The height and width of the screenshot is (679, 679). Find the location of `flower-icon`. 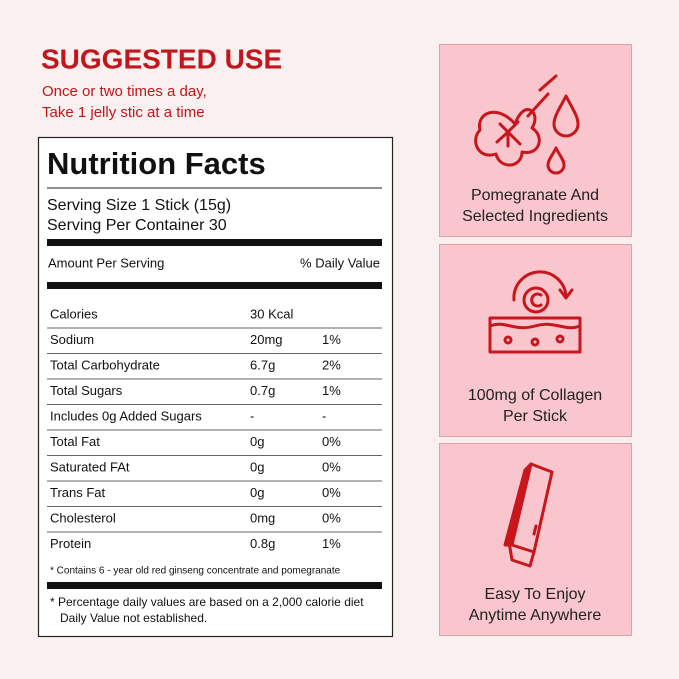

flower-icon is located at coordinates (527, 124).